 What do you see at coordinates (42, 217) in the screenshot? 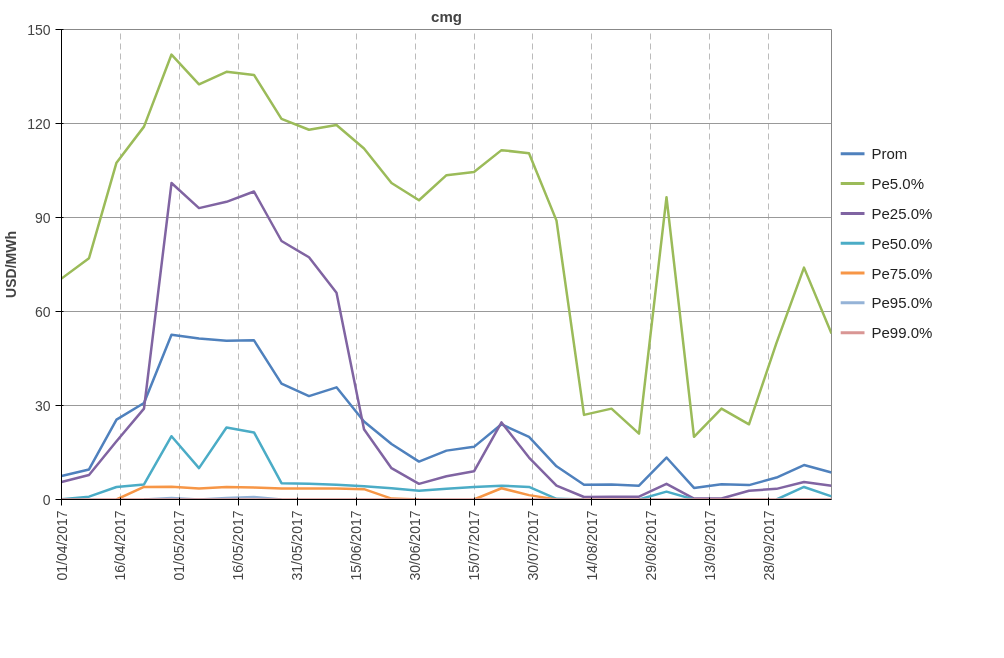
I see `y-tick-label: 90` at bounding box center [42, 217].